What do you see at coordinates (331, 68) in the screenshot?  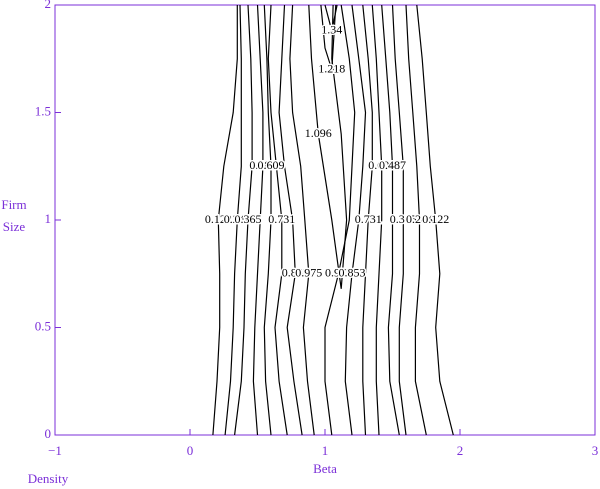 I see `contour-label: 1.218` at bounding box center [331, 68].